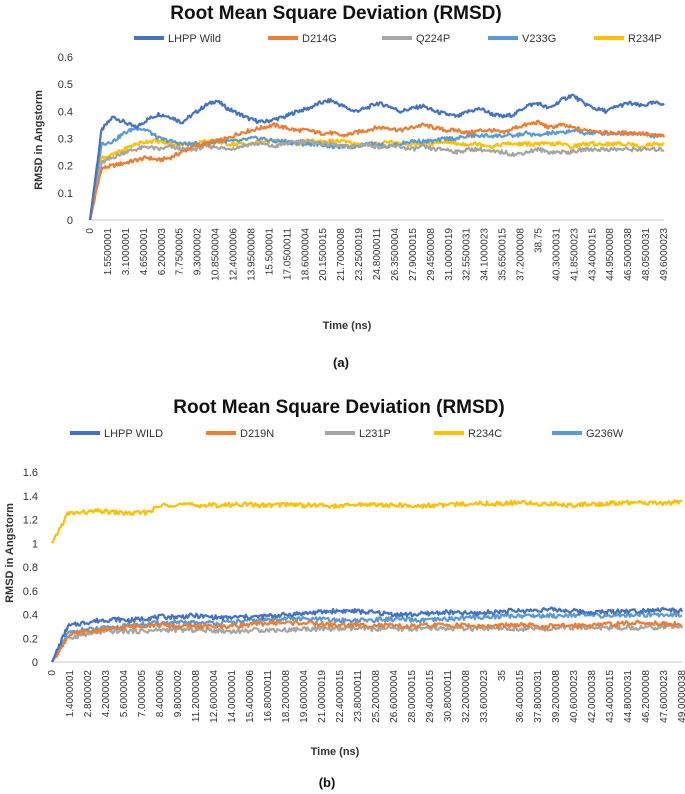 The width and height of the screenshot is (685, 794). What do you see at coordinates (70, 694) in the screenshot?
I see `panel-b-x-tick-label: 1.4000001` at bounding box center [70, 694].